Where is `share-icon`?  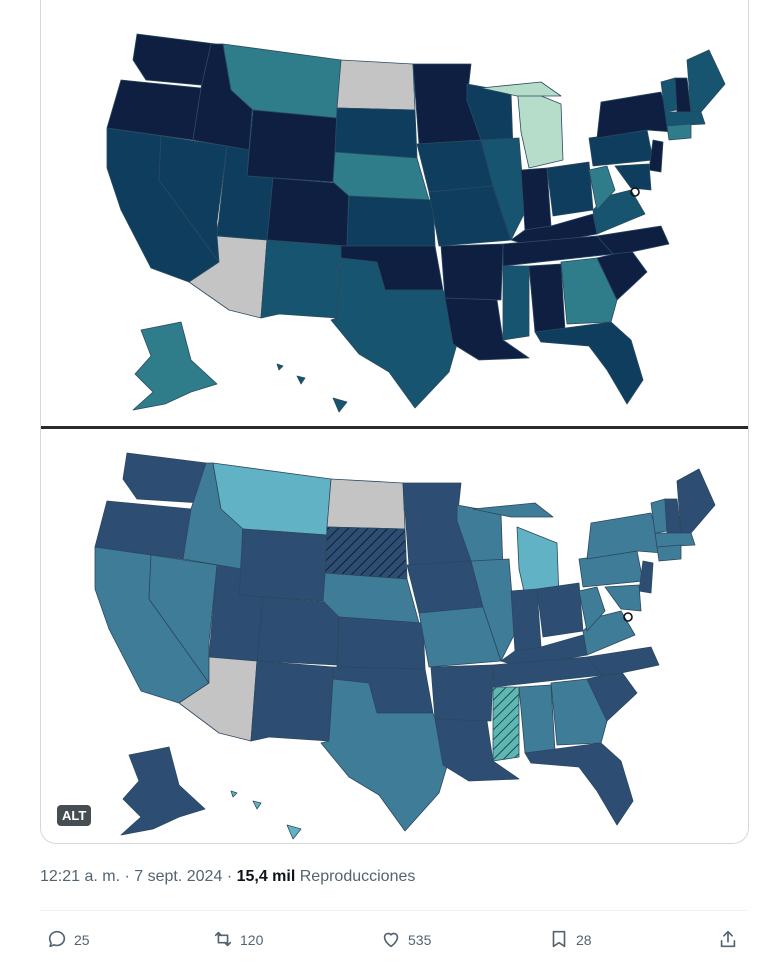 share-icon is located at coordinates (728, 940).